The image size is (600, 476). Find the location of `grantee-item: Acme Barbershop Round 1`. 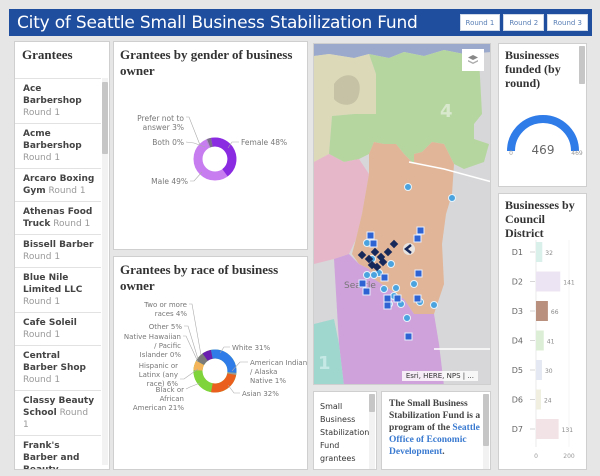

grantee-item: Acme Barbershop Round 1 is located at coordinates (58, 145).